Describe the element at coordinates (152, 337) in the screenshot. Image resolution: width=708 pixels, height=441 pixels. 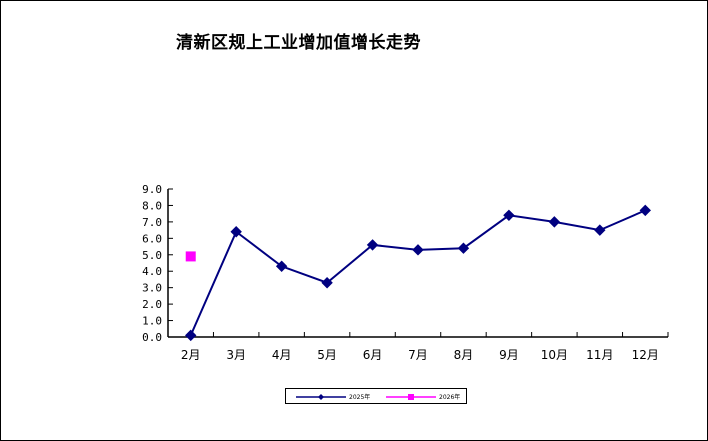
I see `y-tick-label: 0.0` at that location.